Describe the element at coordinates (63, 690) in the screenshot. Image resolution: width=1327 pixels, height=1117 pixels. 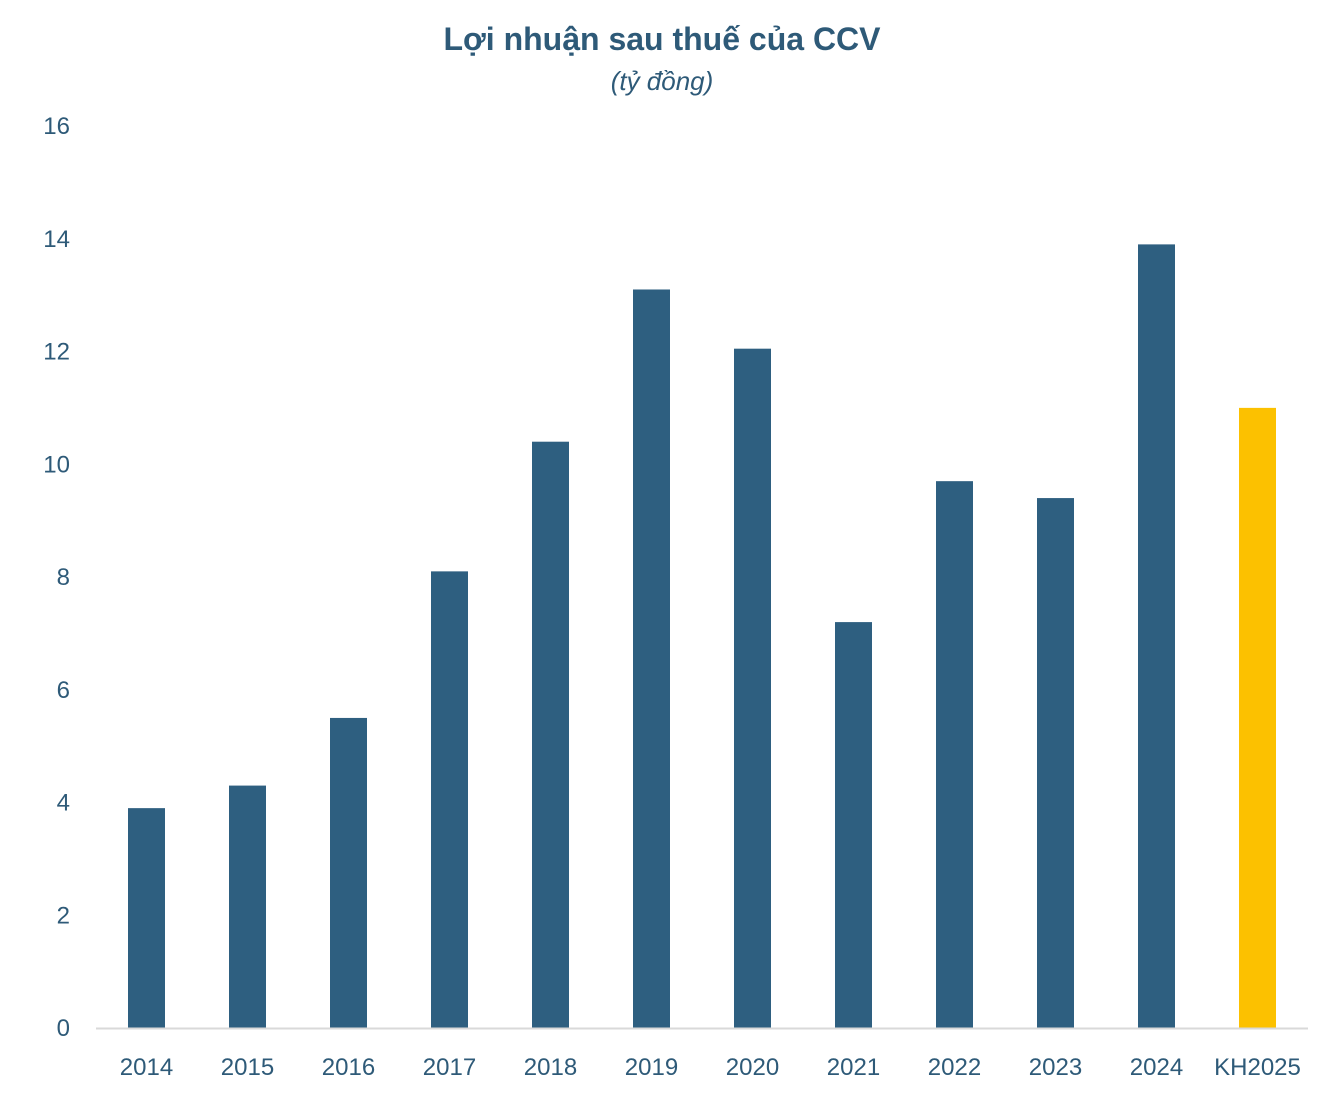
I see `y-tick-label: 6` at that location.